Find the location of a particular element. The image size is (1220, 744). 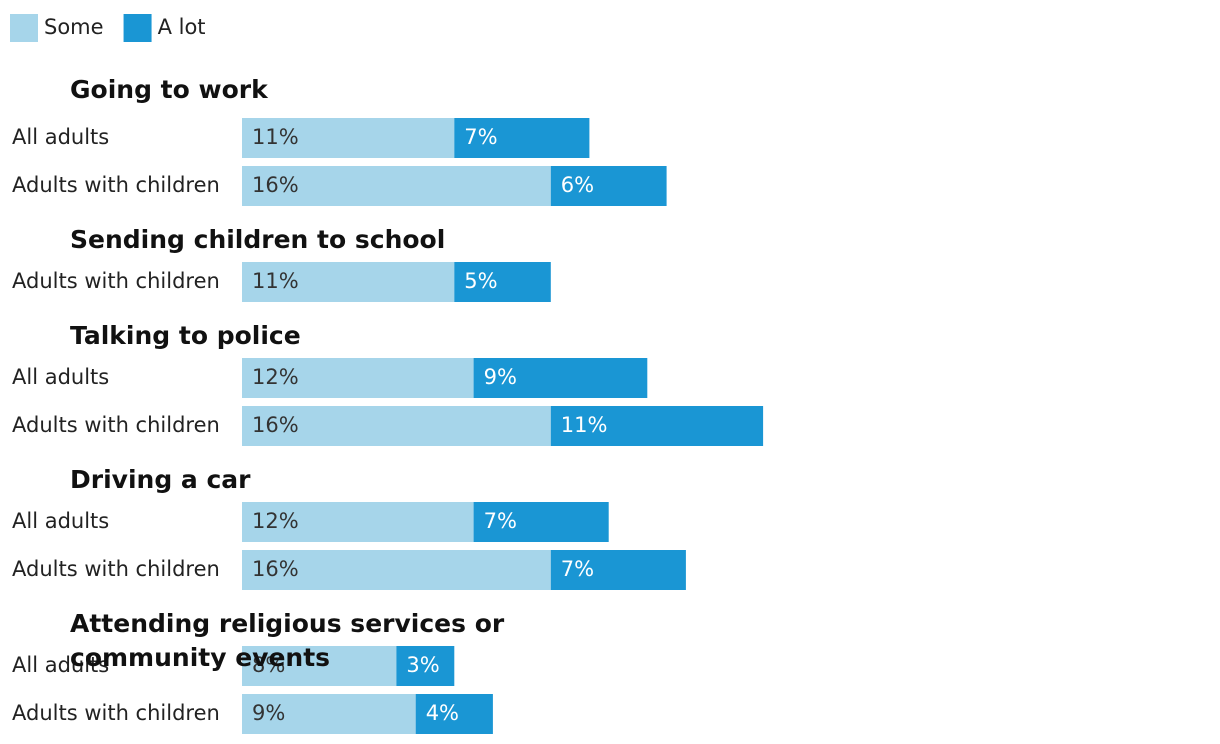

group-title: Driving a car is located at coordinates (160, 479).